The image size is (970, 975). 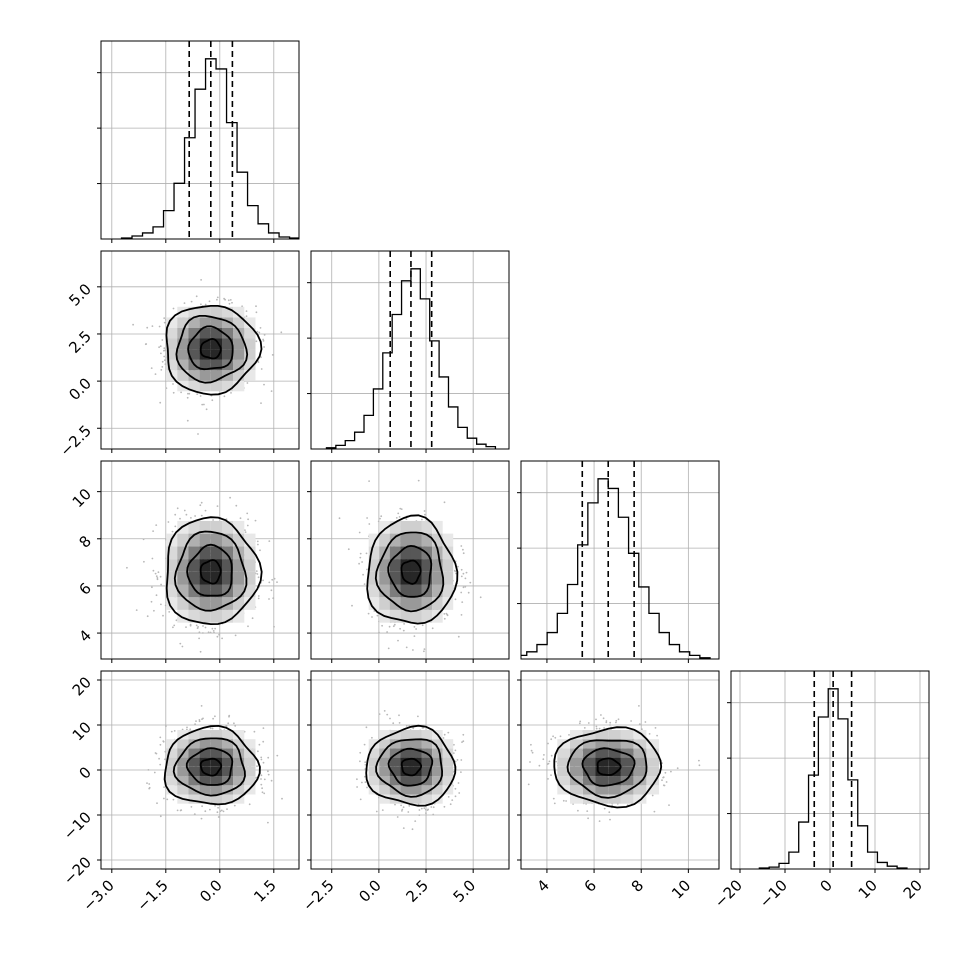 I want to click on x-tick-label: 1.5, so click(x=265, y=891).